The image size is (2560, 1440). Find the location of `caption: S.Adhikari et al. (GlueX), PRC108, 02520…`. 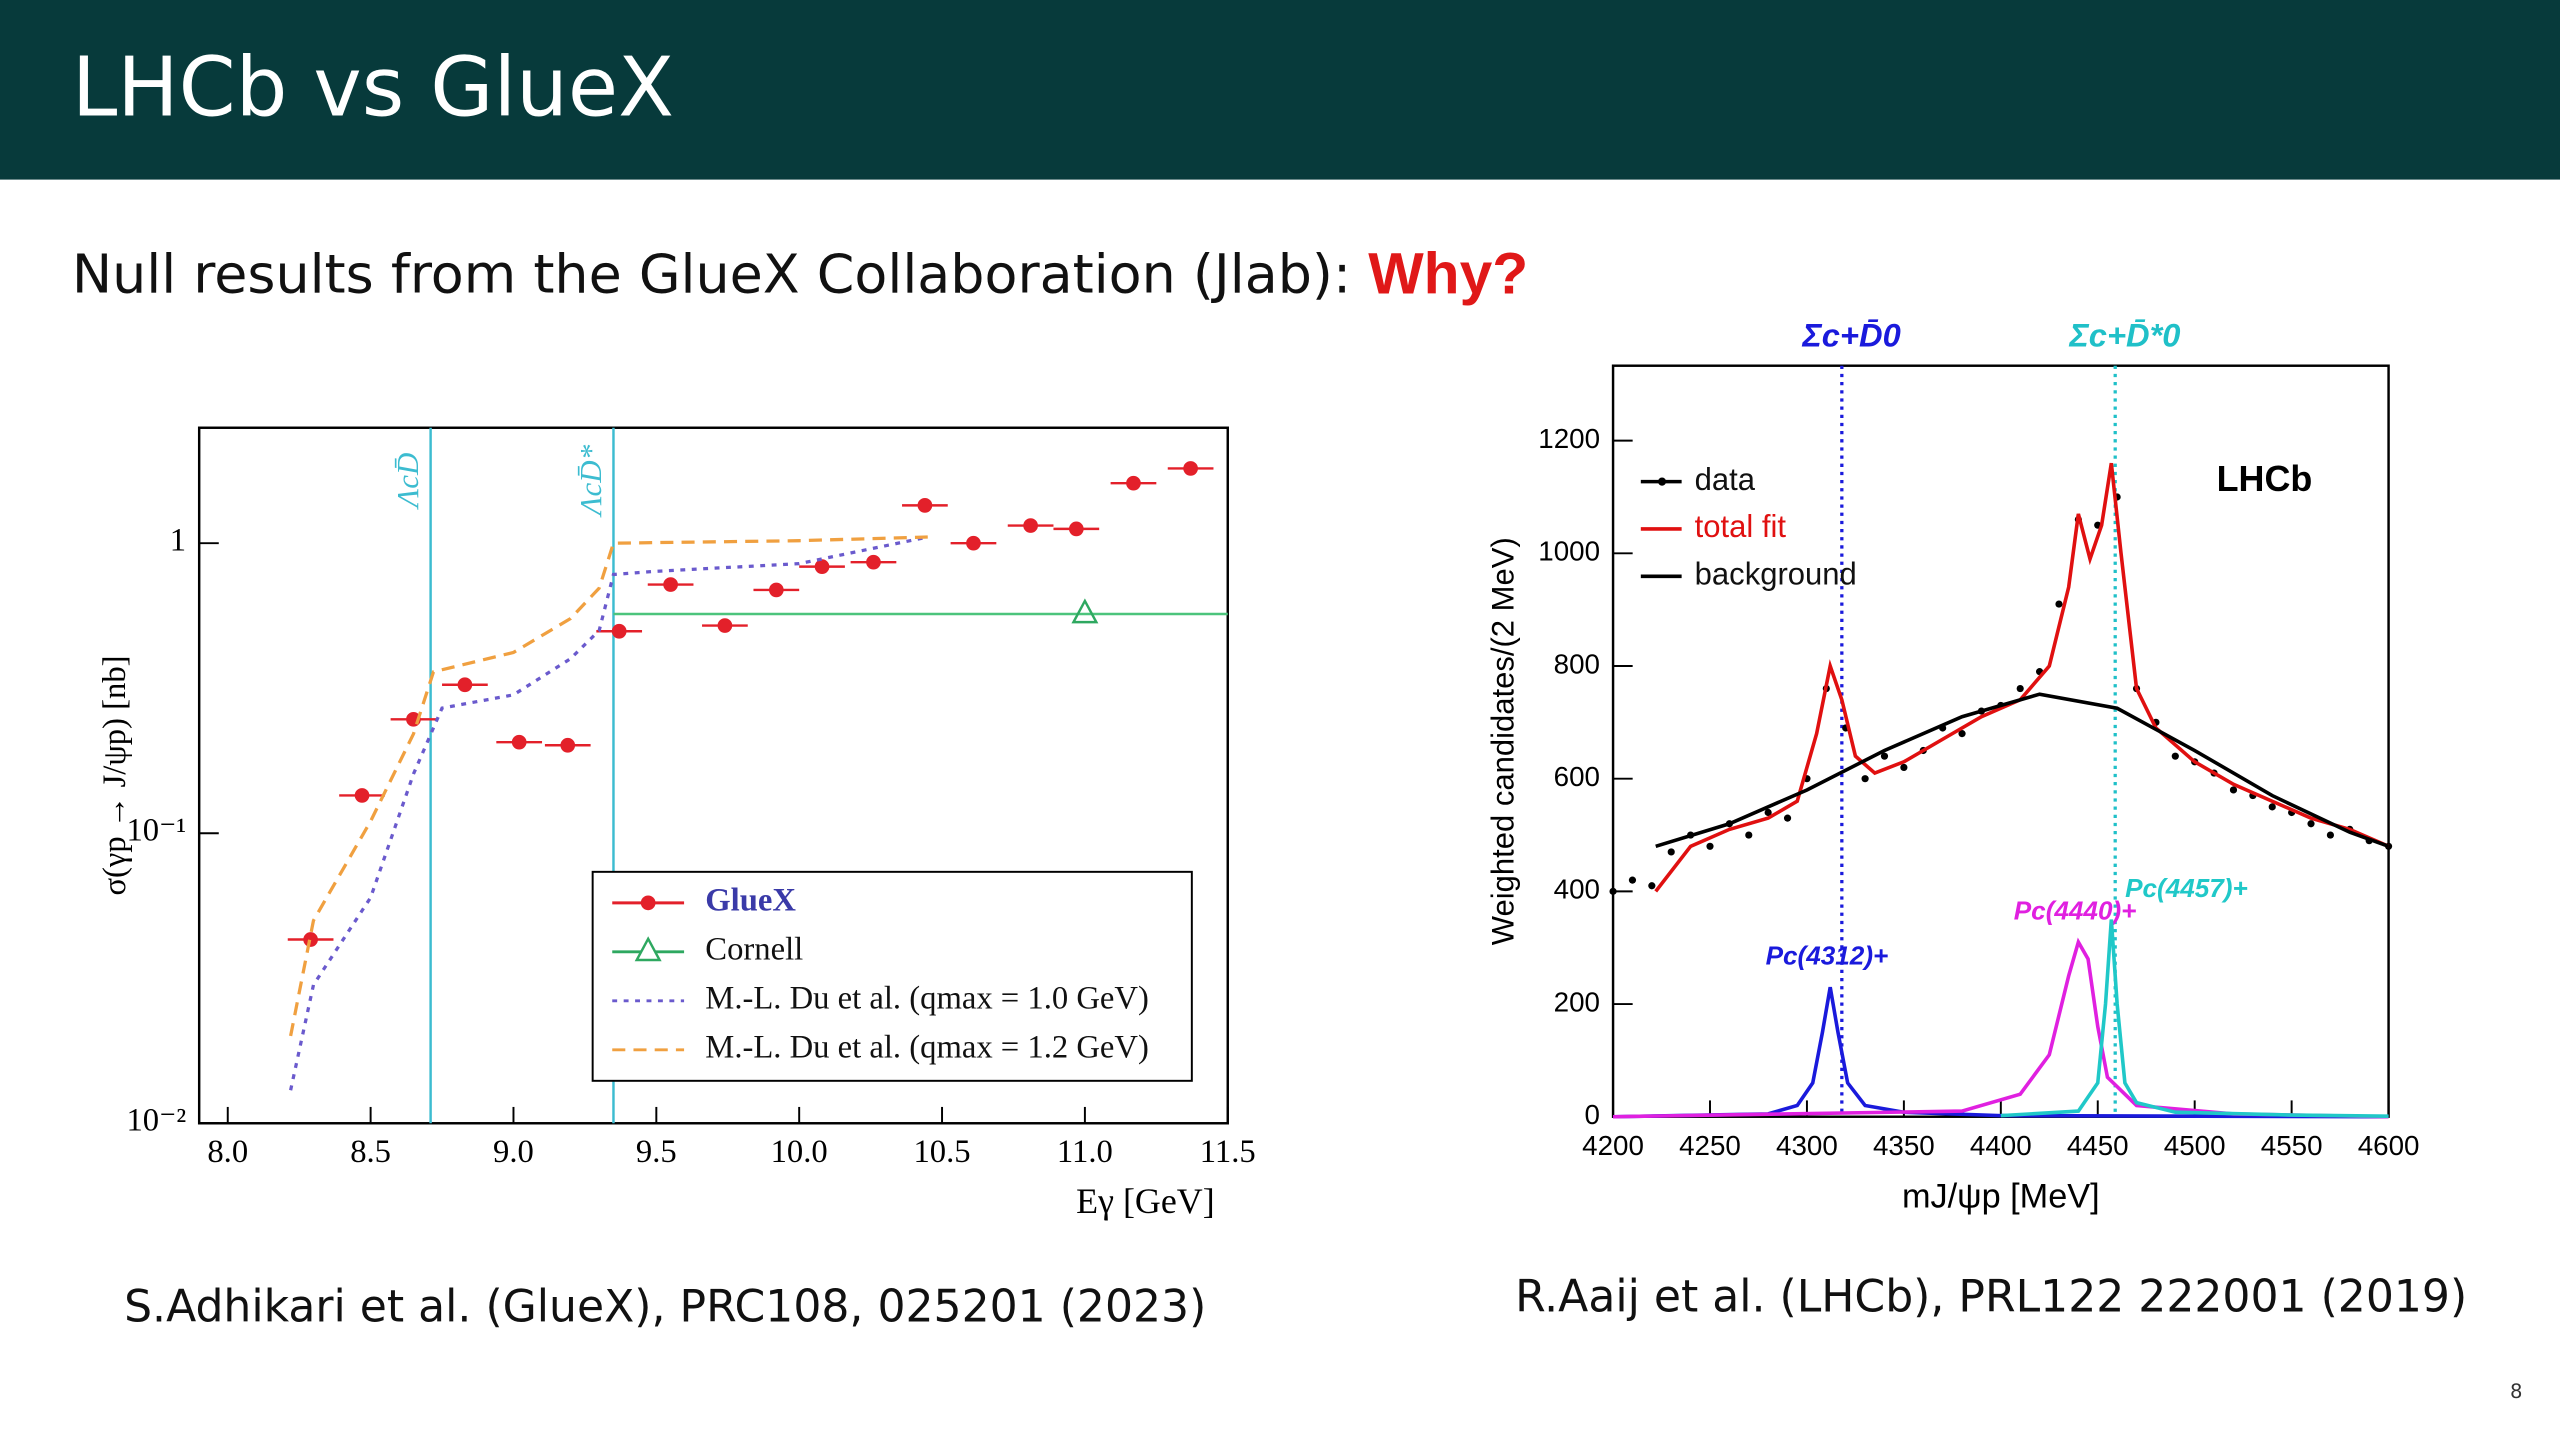

caption: S.Adhikari et al. (GlueX), PRC108, 02520… is located at coordinates (665, 1306).